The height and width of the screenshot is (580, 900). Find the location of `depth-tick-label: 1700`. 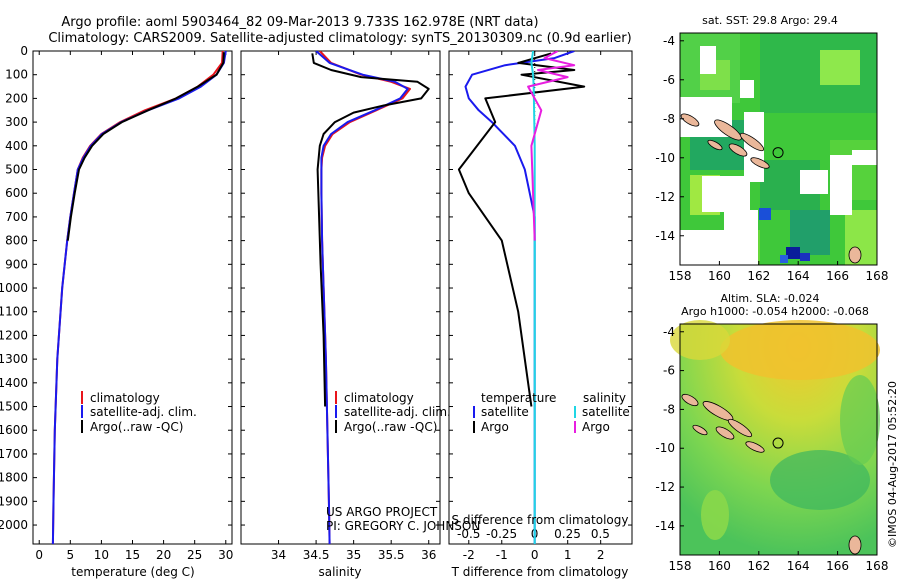

depth-tick-label: 1700 is located at coordinates (14, 454).